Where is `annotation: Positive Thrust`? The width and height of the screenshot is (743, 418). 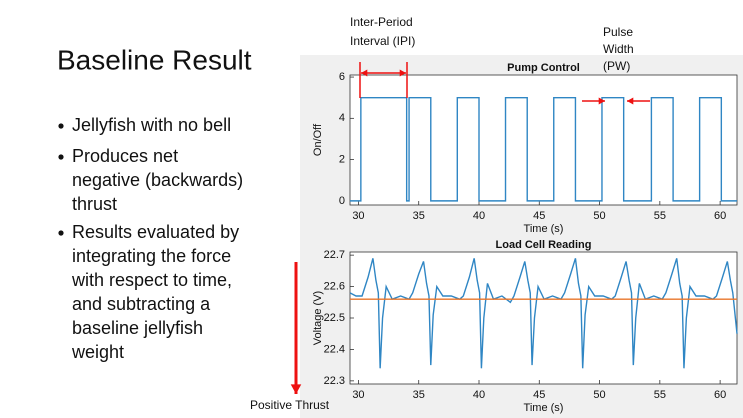 annotation: Positive Thrust is located at coordinates (290, 405).